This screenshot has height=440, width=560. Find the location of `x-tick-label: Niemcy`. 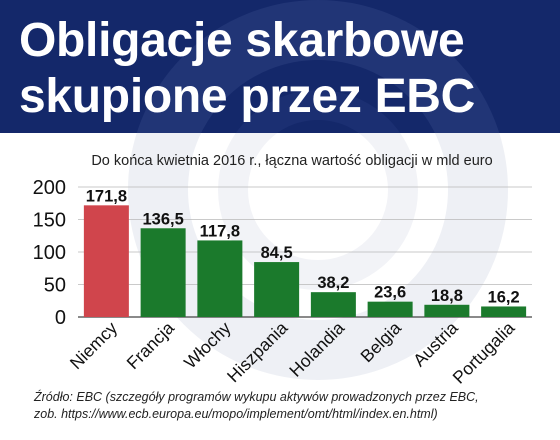

x-tick-label: Niemcy is located at coordinates (94, 346).